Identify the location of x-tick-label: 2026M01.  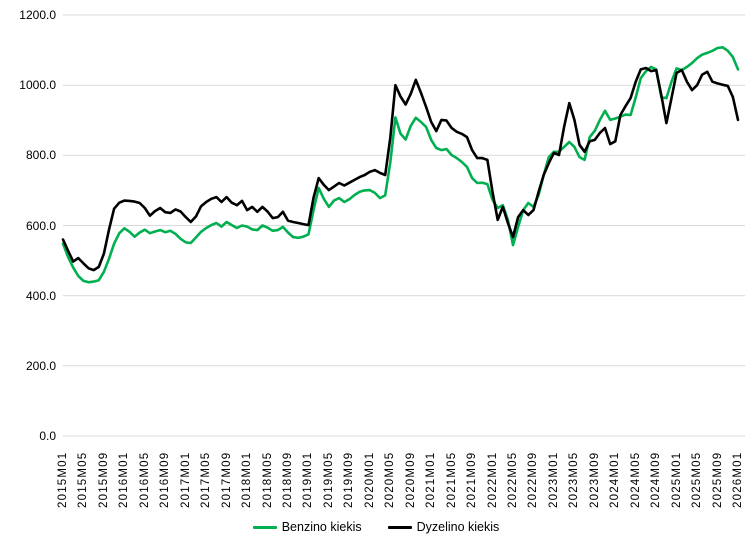
(738, 479).